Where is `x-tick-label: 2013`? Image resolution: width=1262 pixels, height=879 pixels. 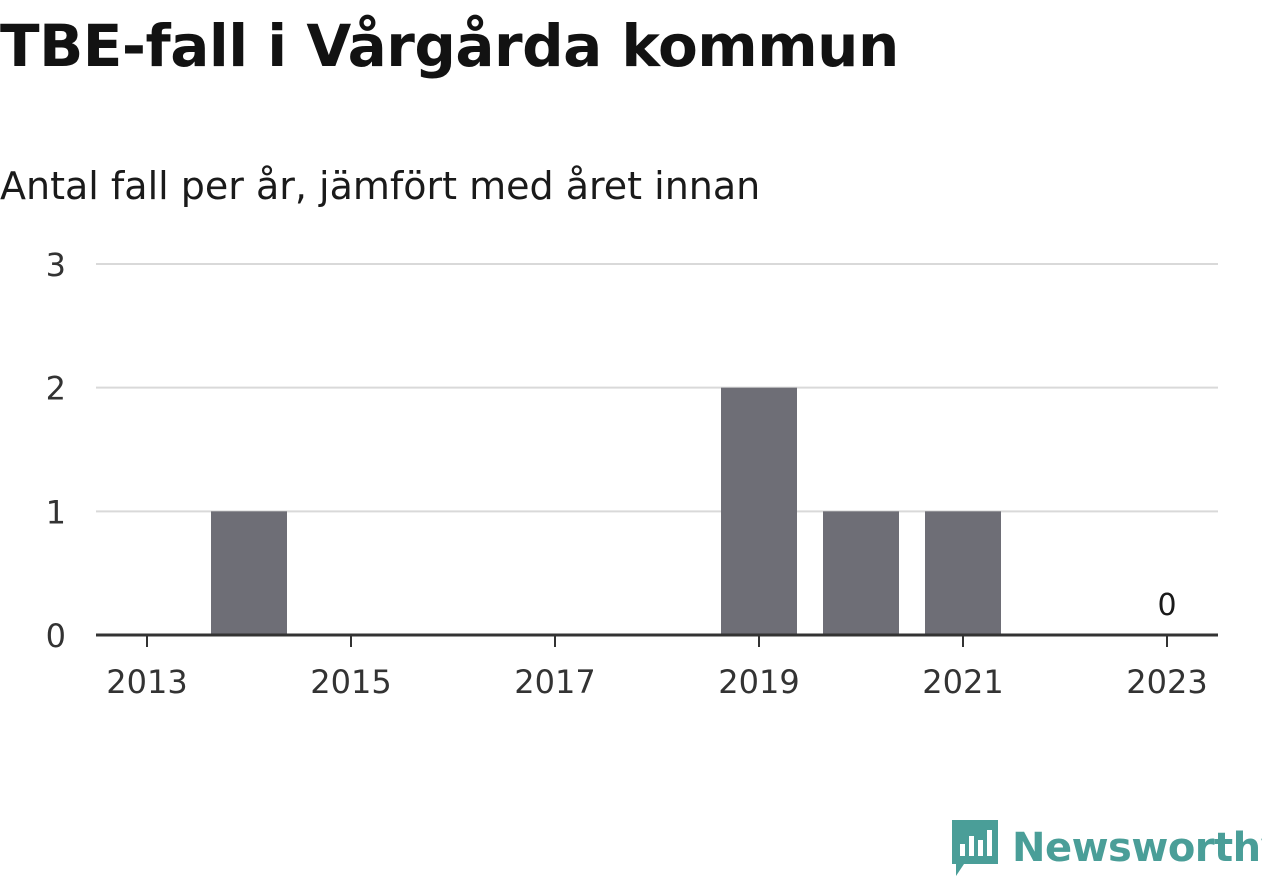 x-tick-label: 2013 is located at coordinates (146, 682).